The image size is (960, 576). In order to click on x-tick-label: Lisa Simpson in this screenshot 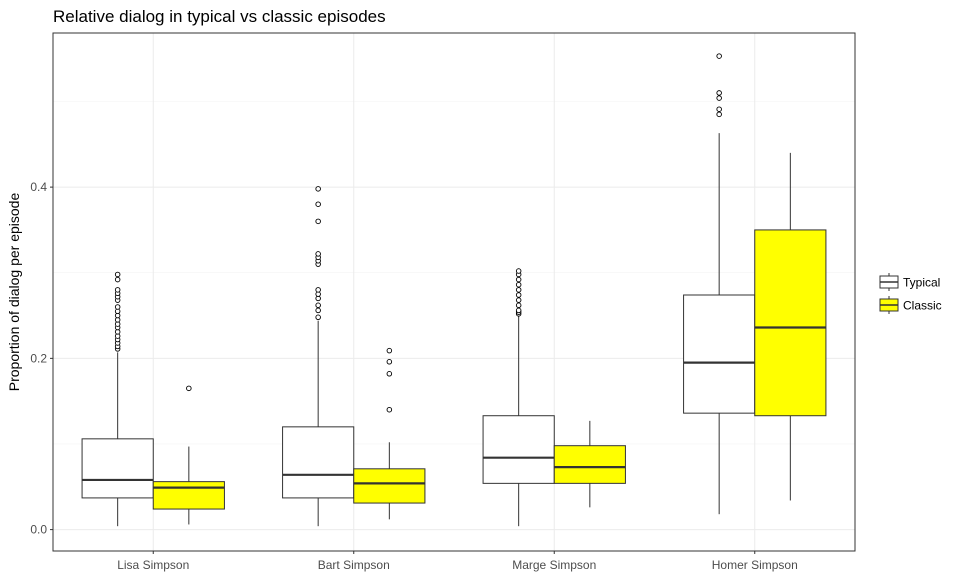, I will do `click(153, 565)`.